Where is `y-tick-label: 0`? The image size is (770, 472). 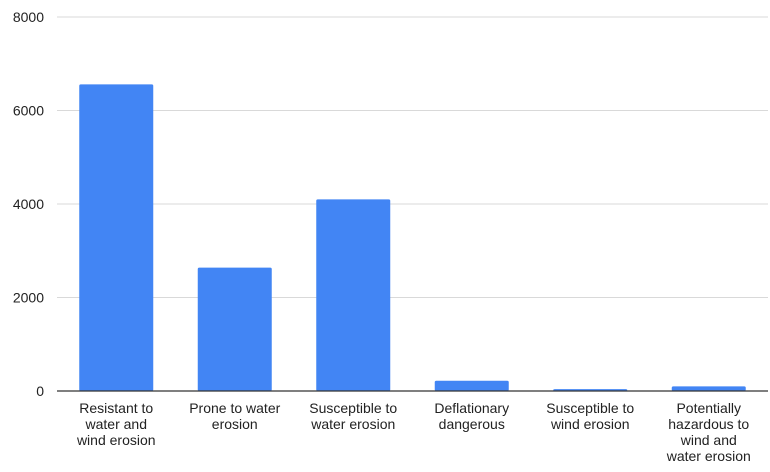
y-tick-label: 0 is located at coordinates (40, 391).